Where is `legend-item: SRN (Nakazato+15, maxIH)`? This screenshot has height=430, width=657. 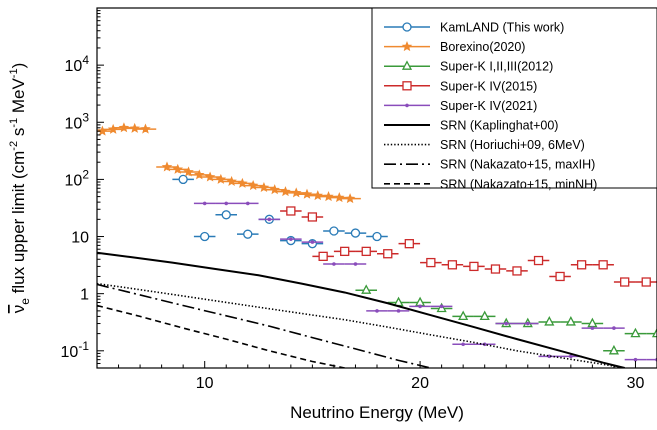 legend-item: SRN (Nakazato+15, maxIH) is located at coordinates (489, 165).